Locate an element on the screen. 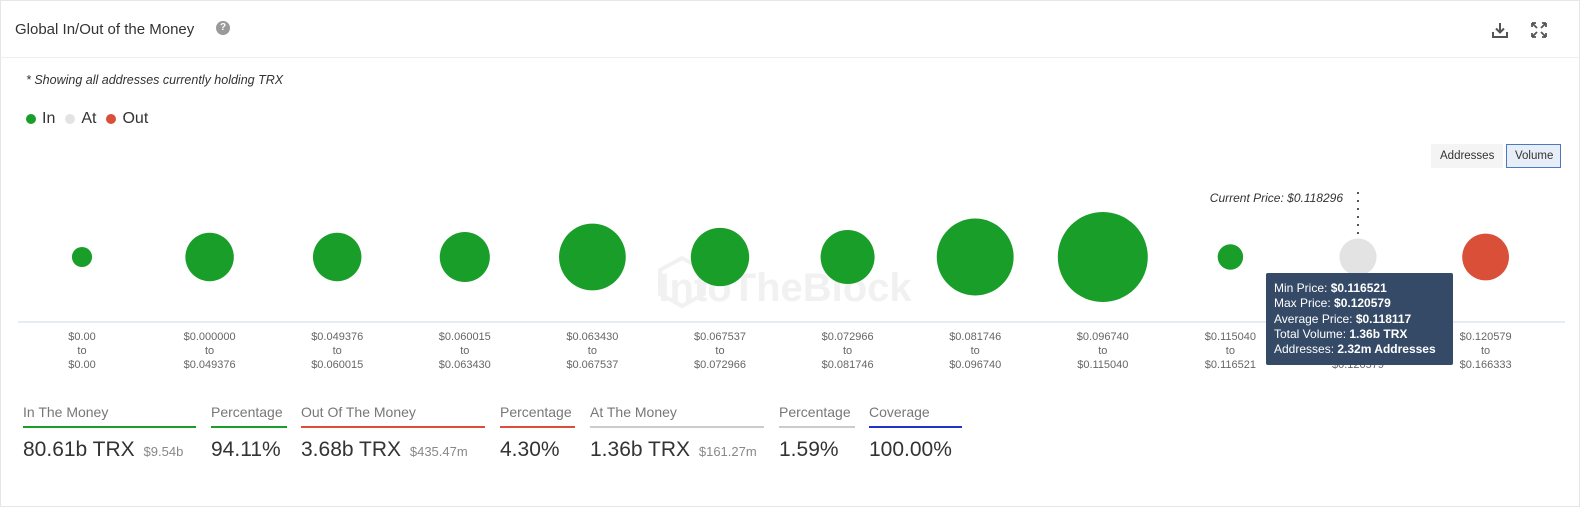  tick-label-from: $0.060015 is located at coordinates (465, 337).